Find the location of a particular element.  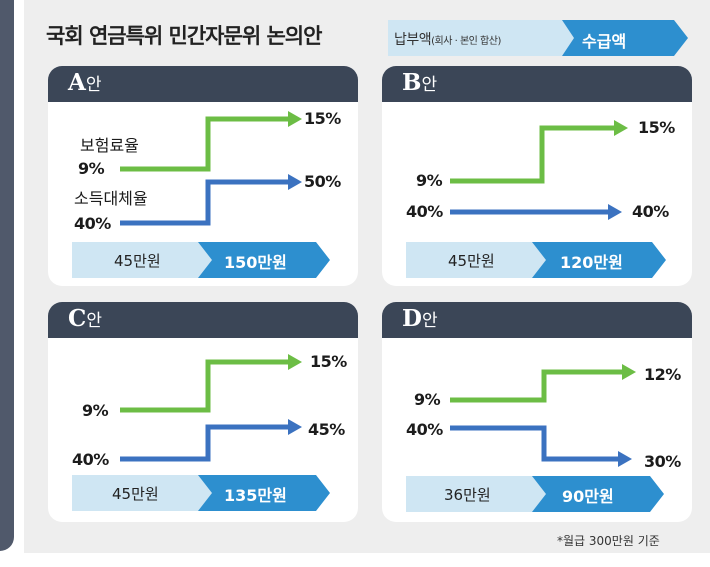

legend: 납부액(회사 · 본인 합산) 수급액 is located at coordinates (538, 38).